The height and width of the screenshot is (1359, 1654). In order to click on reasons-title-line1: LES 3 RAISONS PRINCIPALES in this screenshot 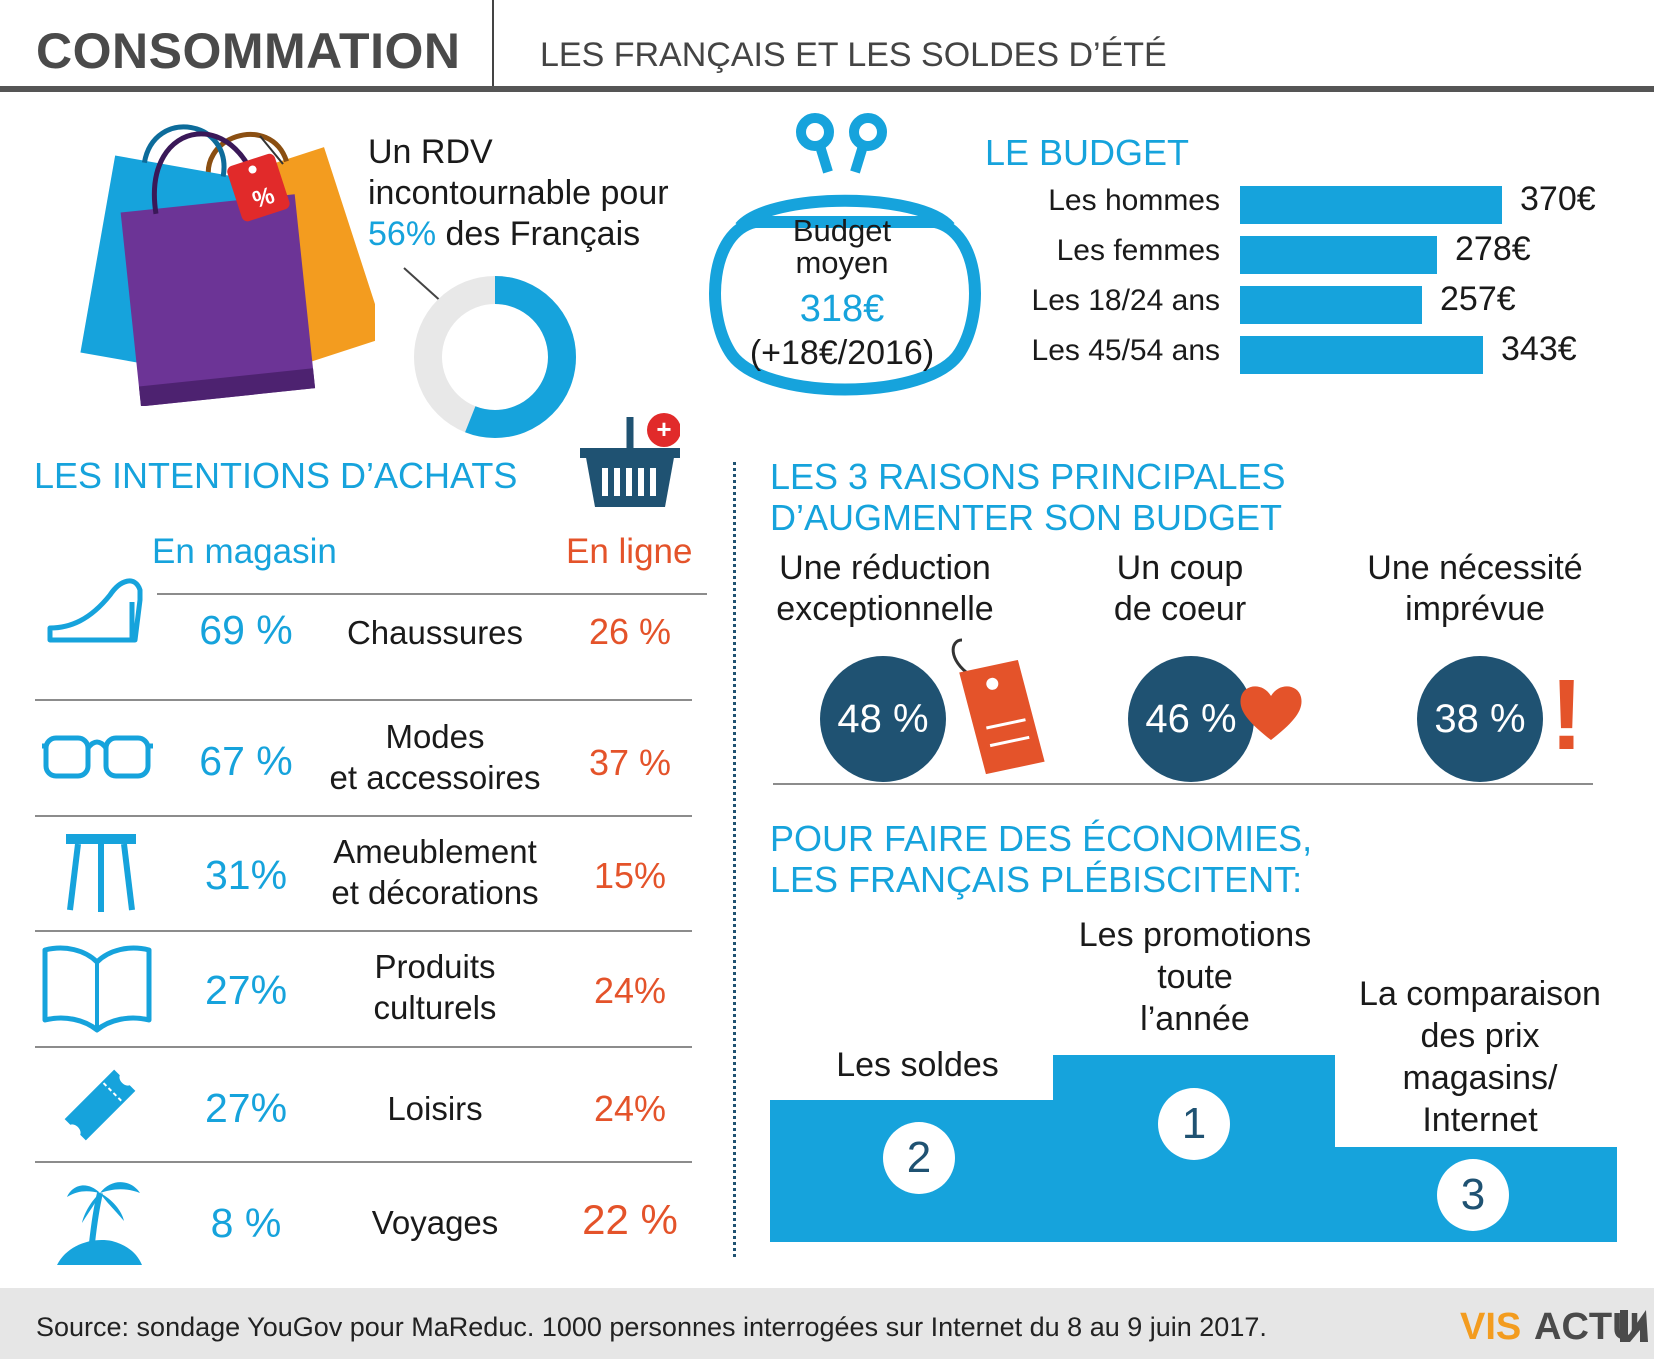, I will do `click(1028, 476)`.